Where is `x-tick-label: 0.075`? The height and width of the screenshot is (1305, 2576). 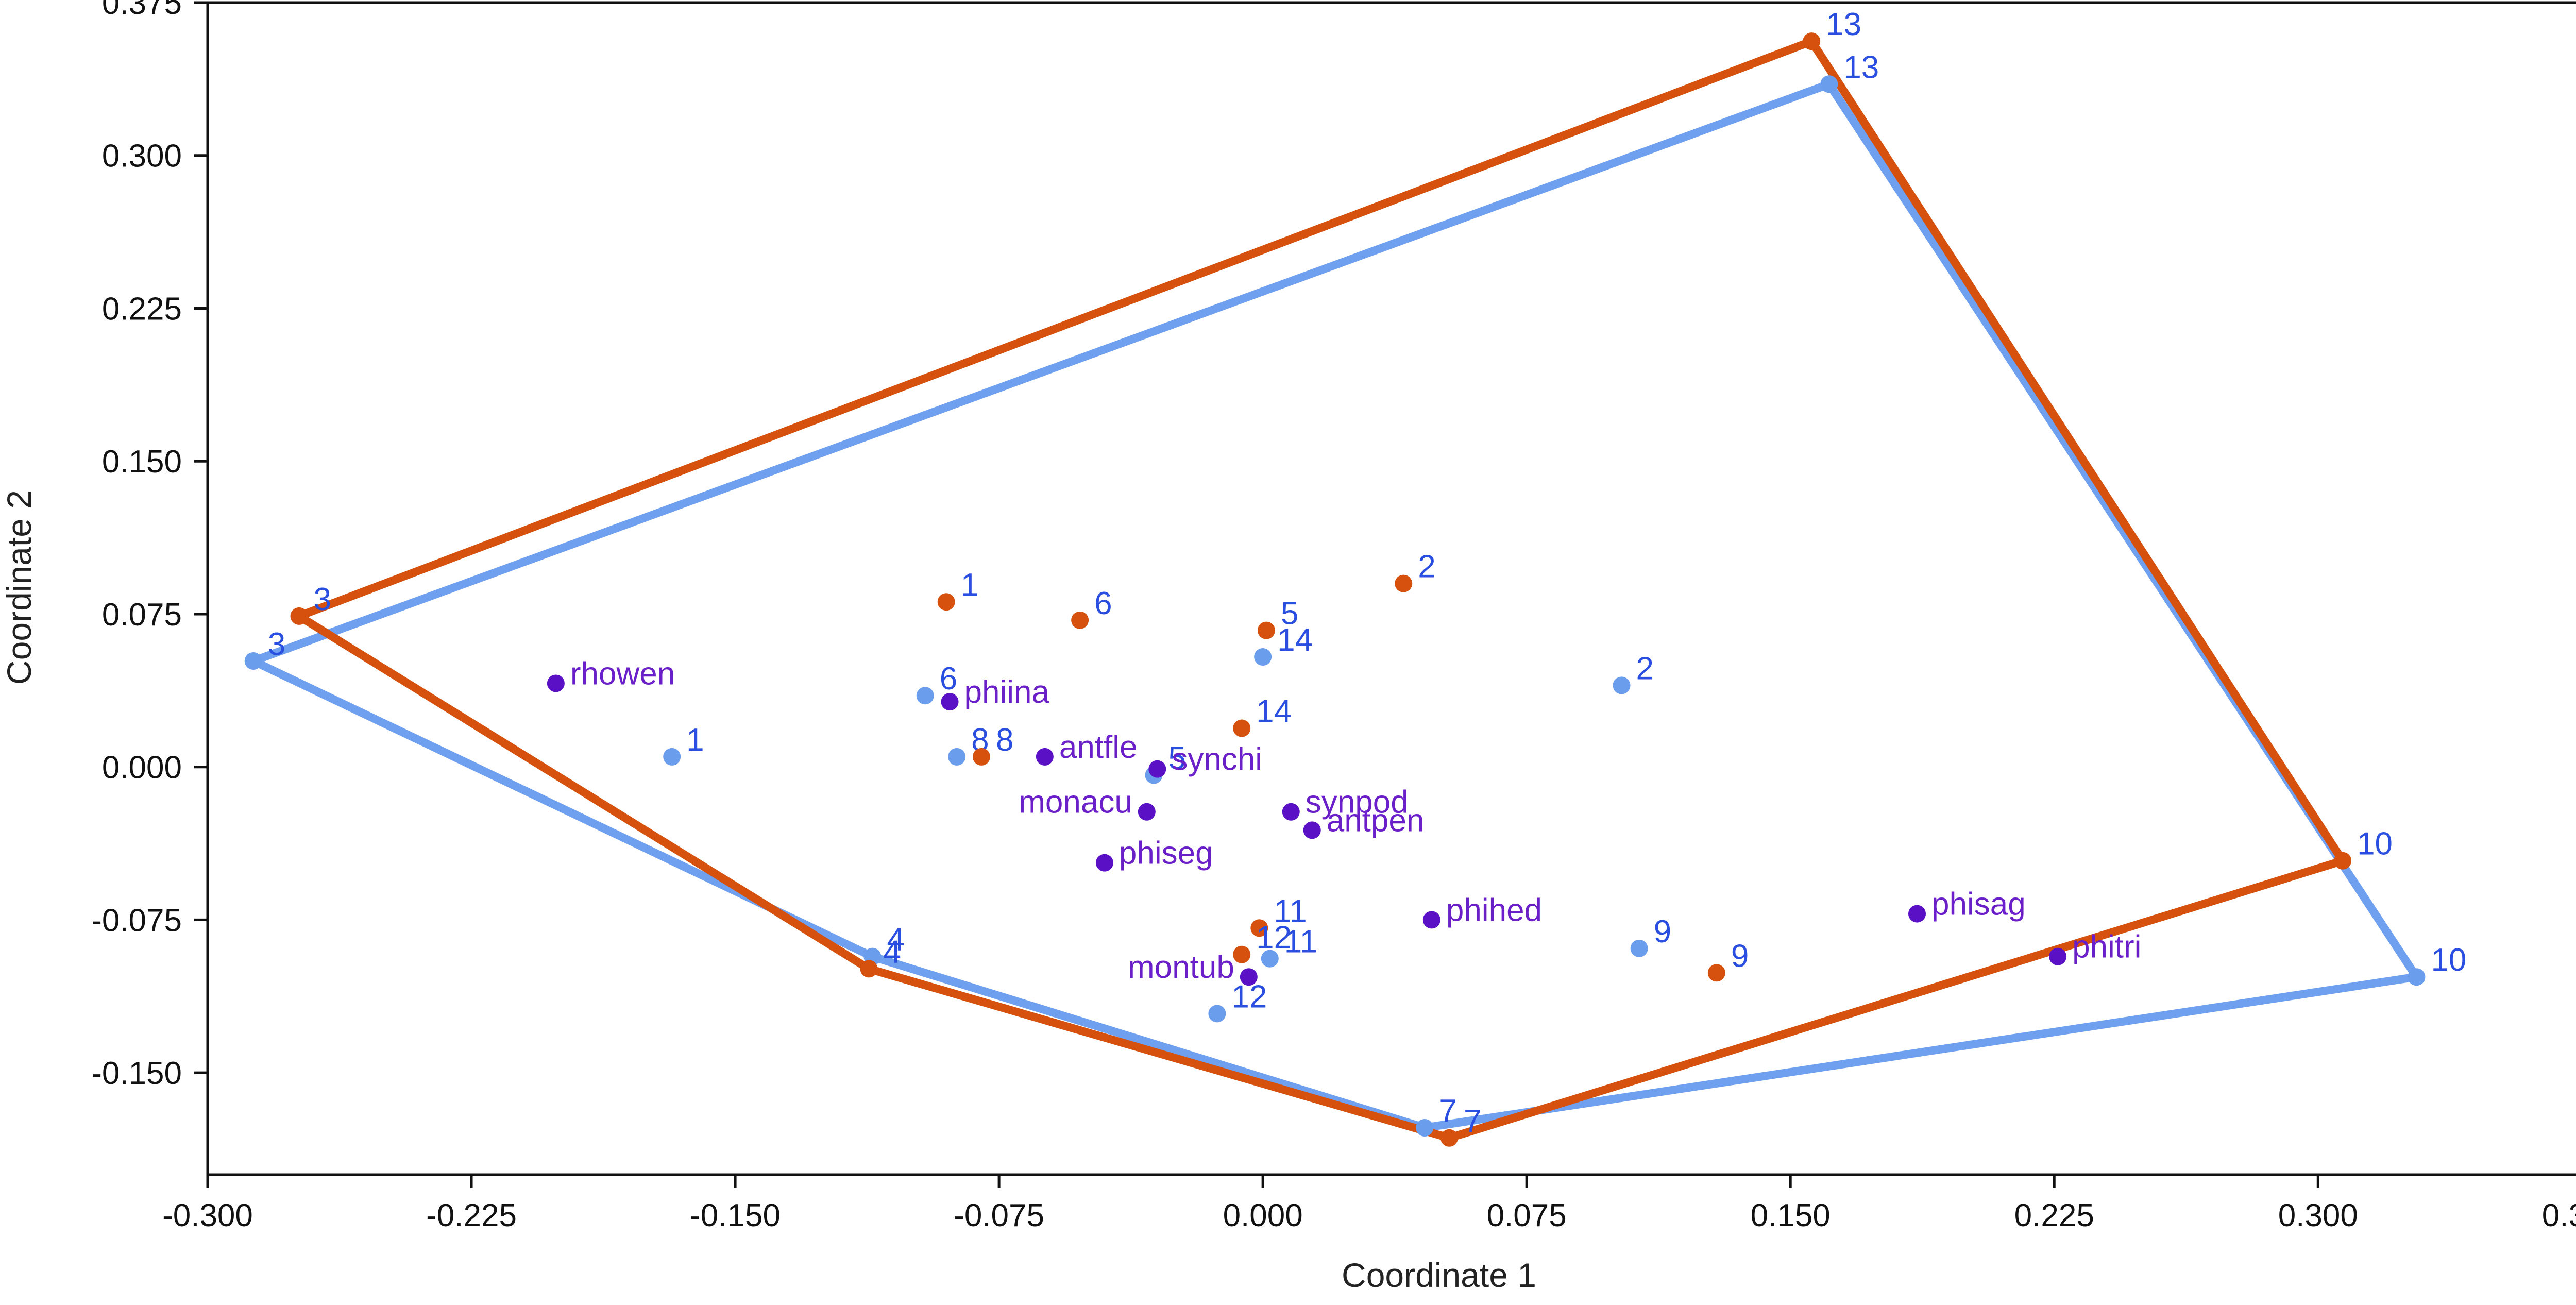 x-tick-label: 0.075 is located at coordinates (1527, 1216).